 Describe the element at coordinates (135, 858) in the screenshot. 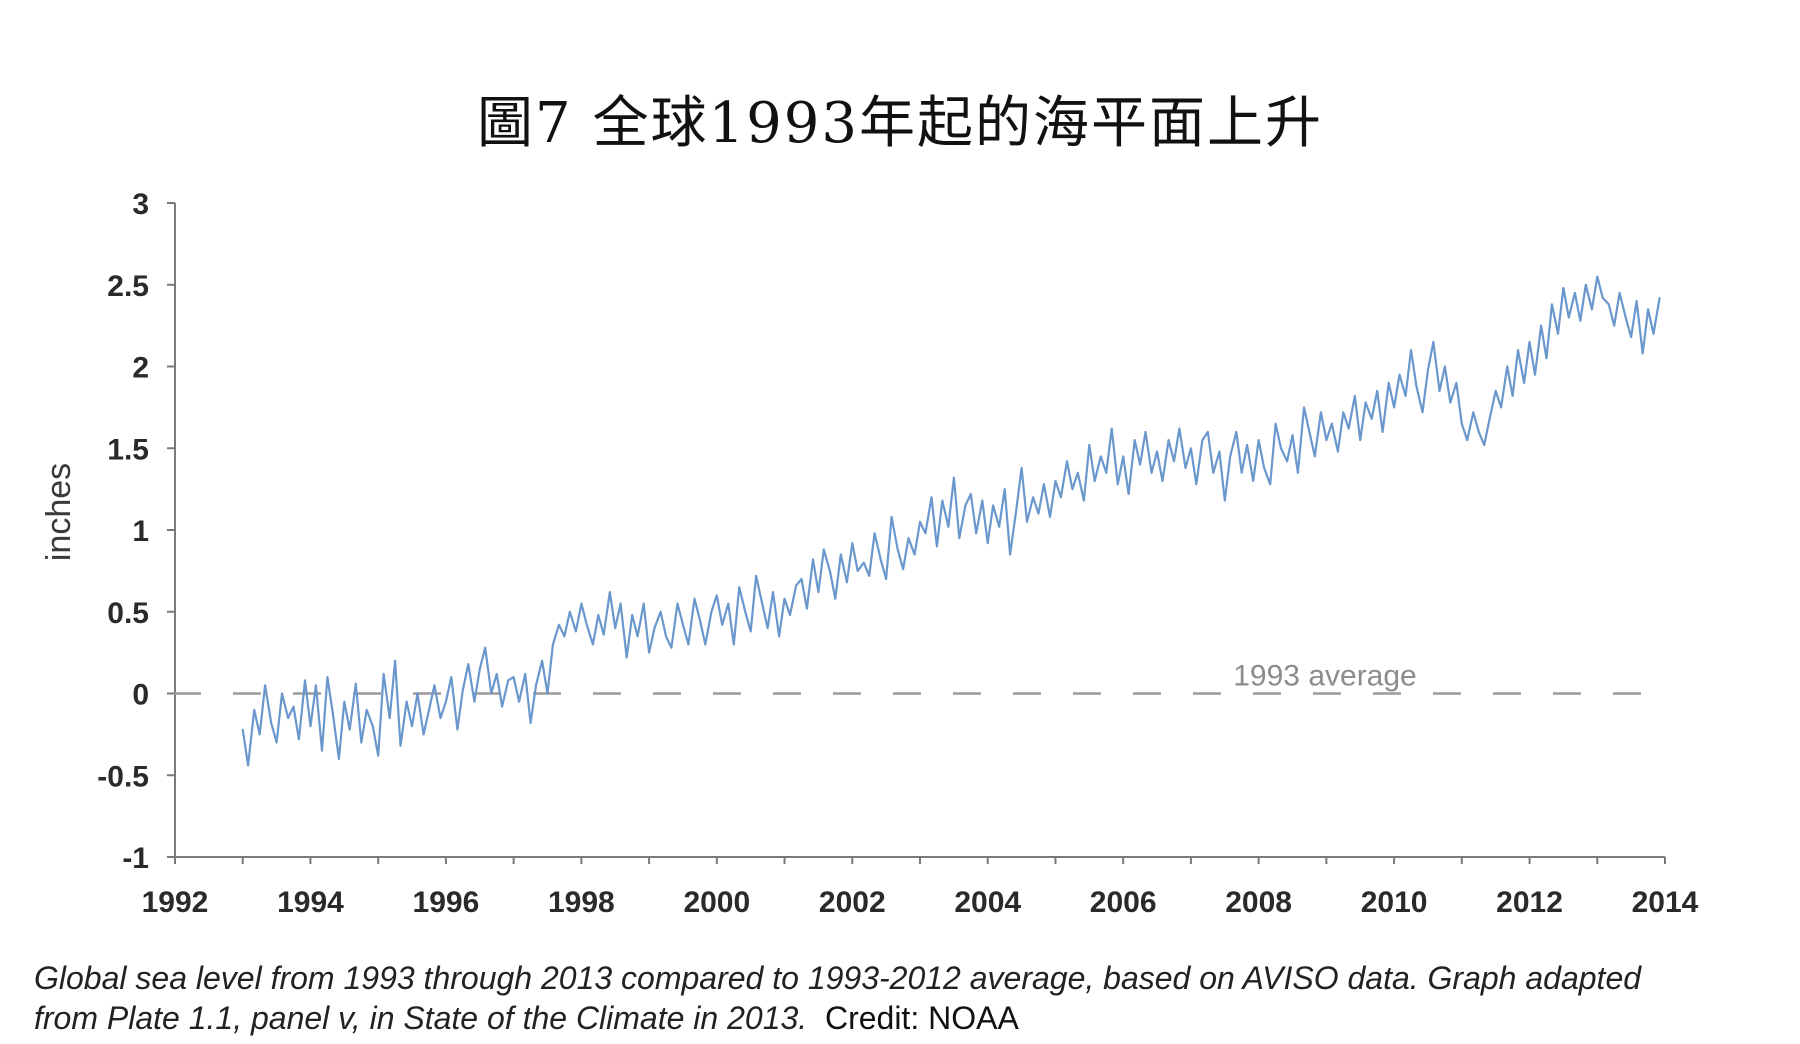

I see `y-tick-label: -1` at that location.